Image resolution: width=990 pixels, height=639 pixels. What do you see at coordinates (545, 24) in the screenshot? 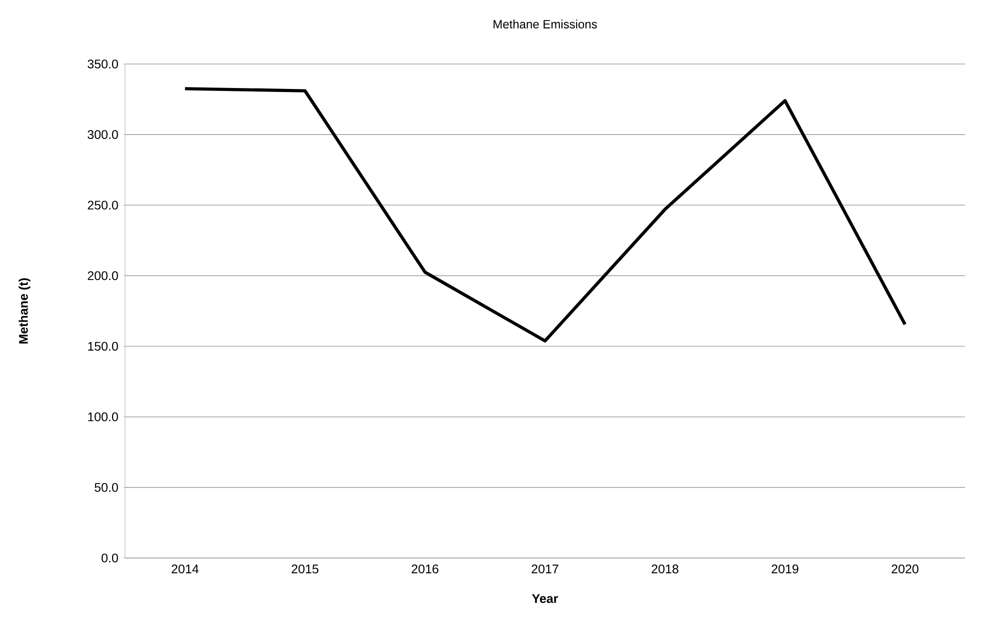
I see `chart-title: Methane Emissions` at bounding box center [545, 24].